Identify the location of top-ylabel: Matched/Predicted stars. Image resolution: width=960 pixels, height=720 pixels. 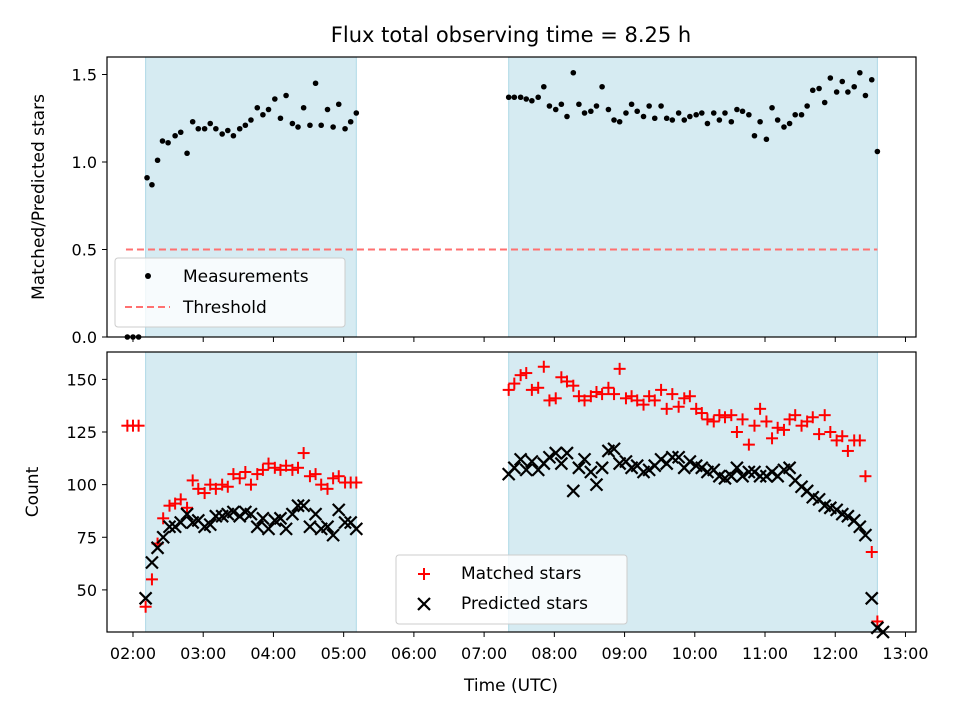
(39, 197).